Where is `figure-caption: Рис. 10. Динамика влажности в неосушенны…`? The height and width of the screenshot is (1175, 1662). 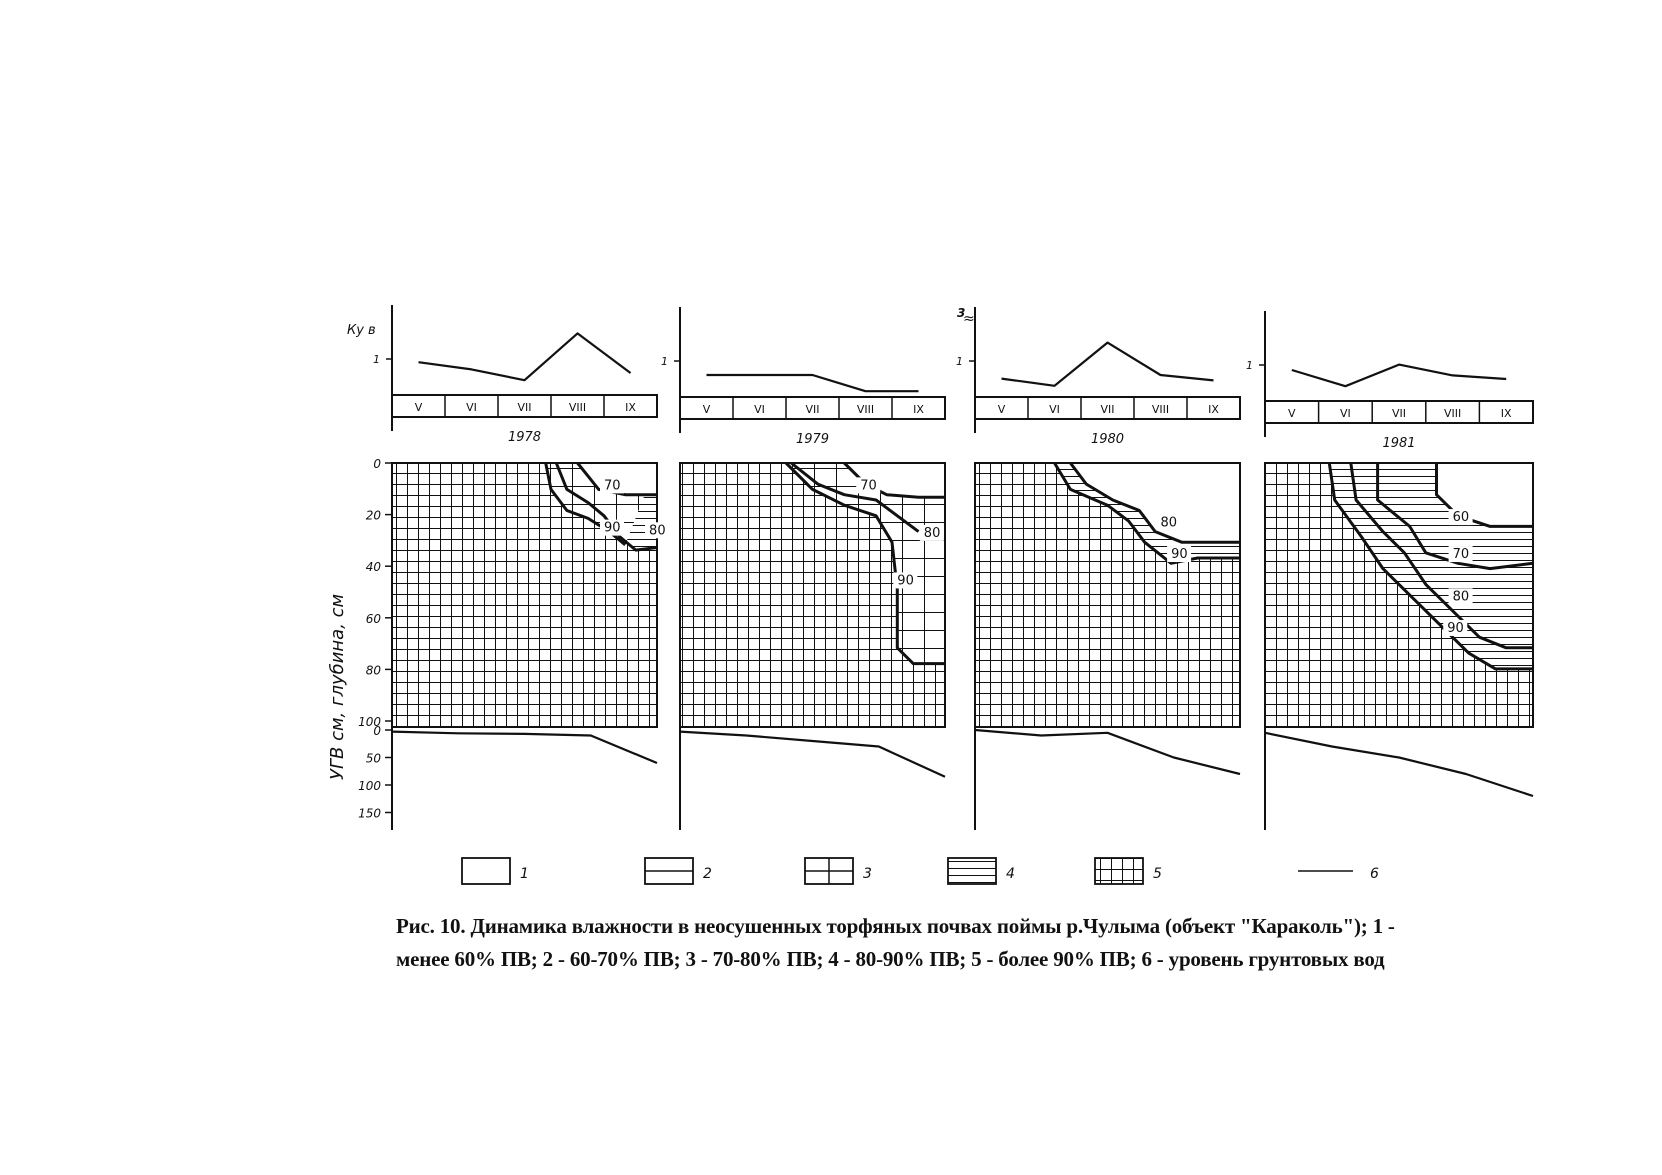 figure-caption: Рис. 10. Динамика влажности в неосушенны… is located at coordinates (986, 943).